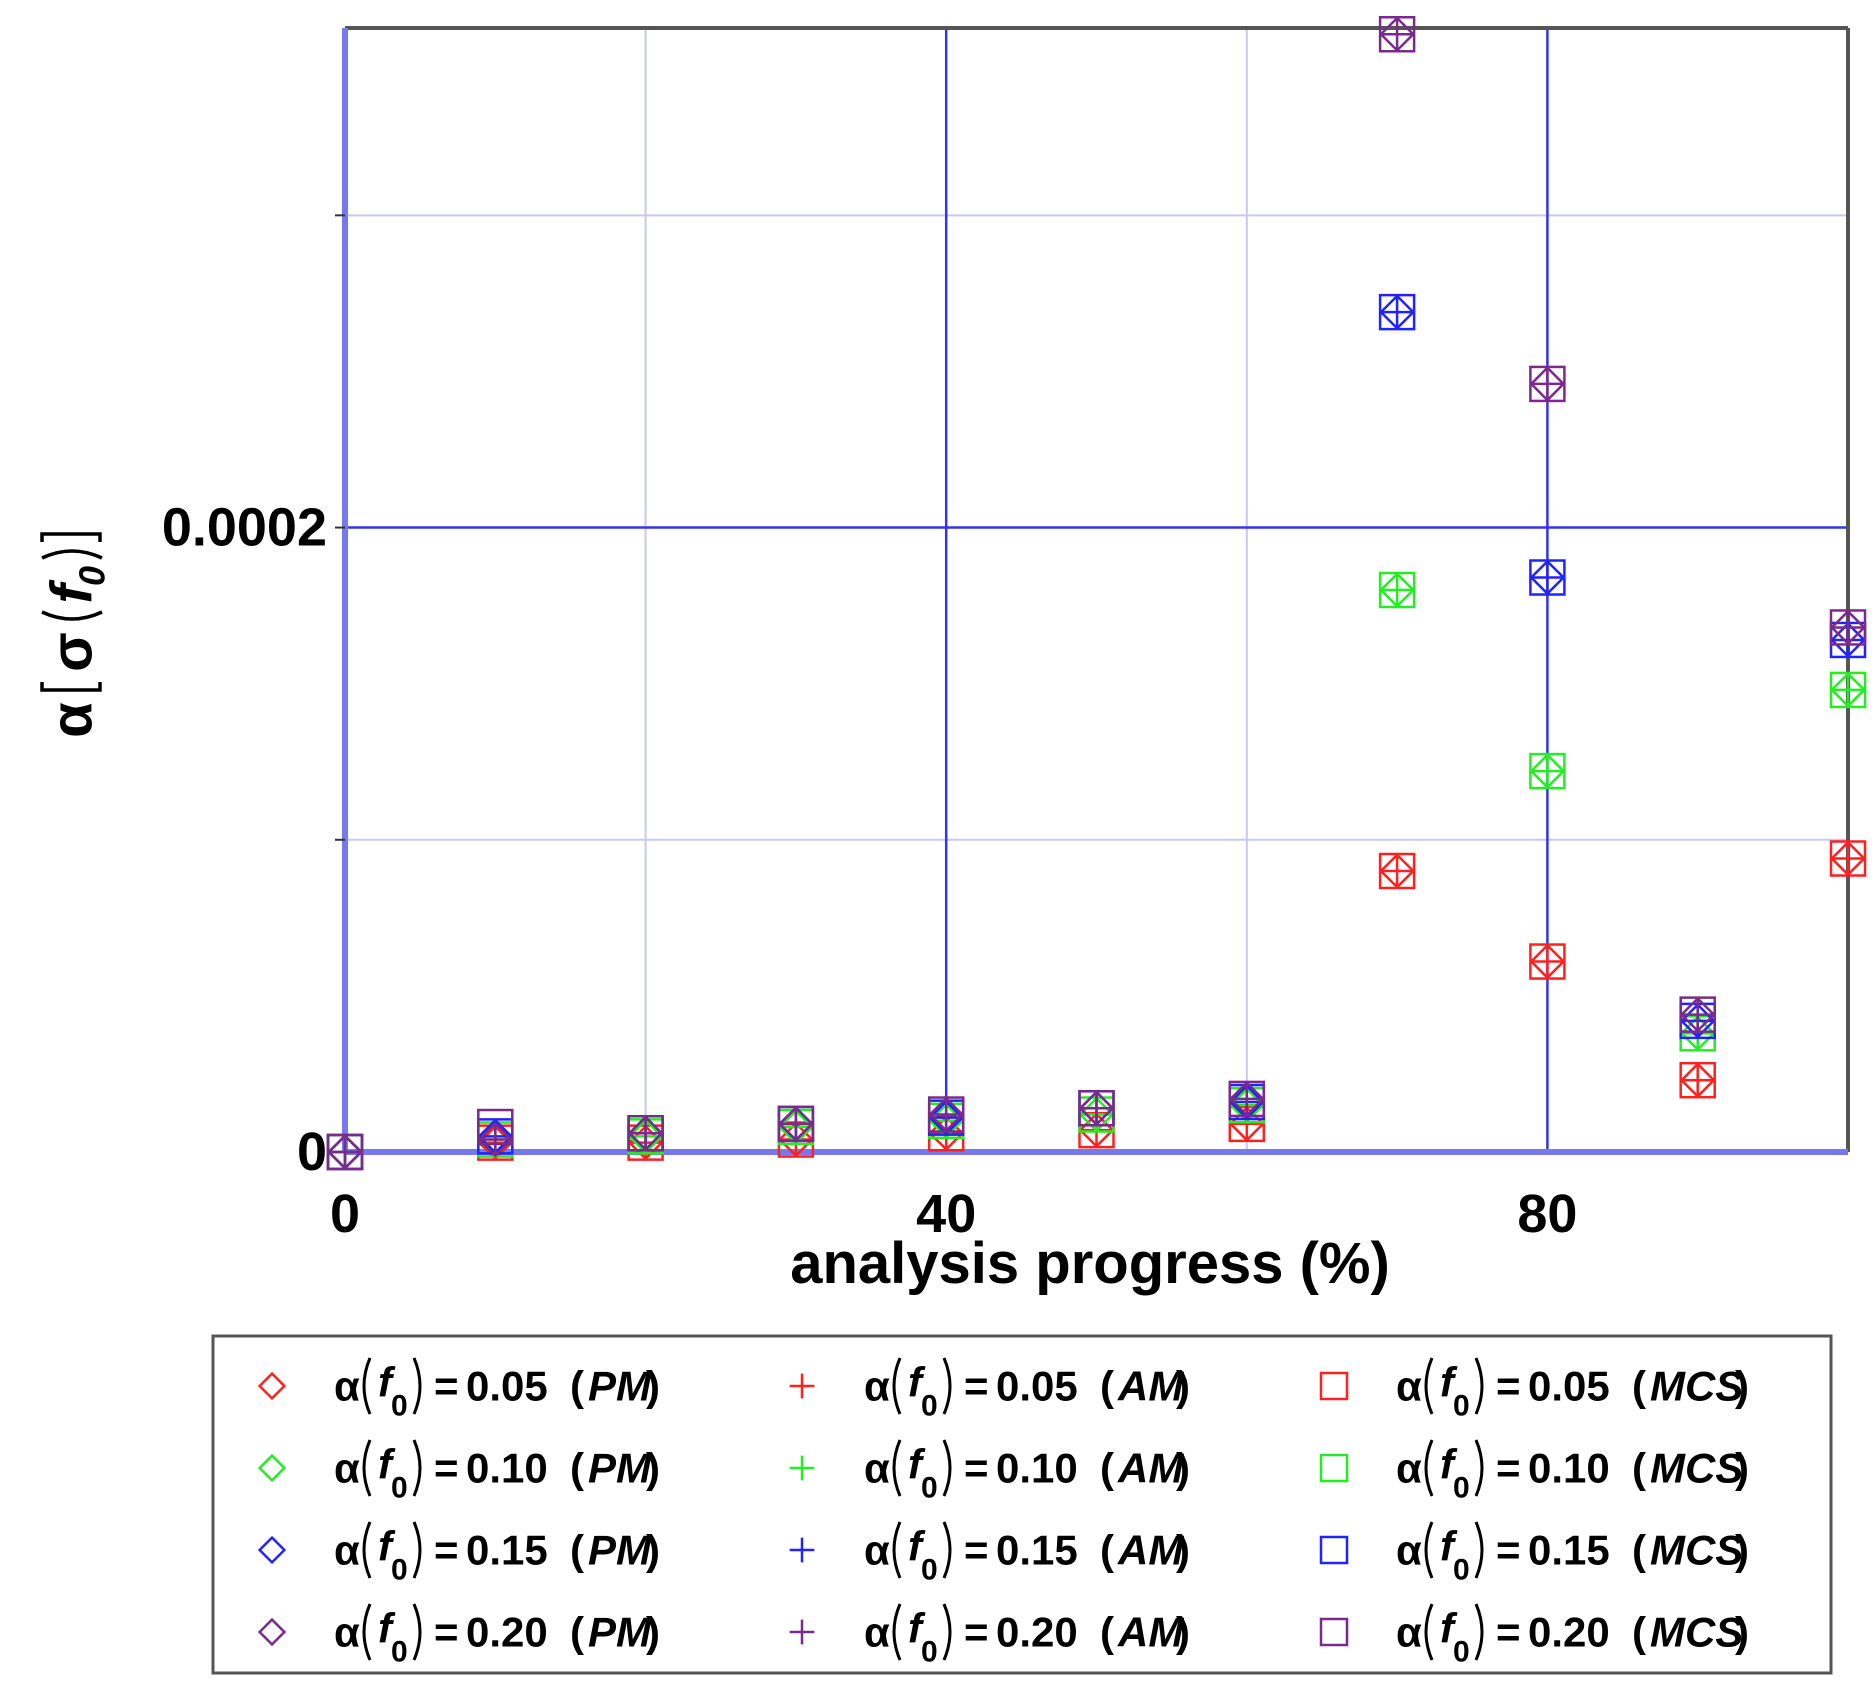 This screenshot has height=1701, width=1875. What do you see at coordinates (312, 1152) in the screenshot?
I see `y-tick-label: 0` at bounding box center [312, 1152].